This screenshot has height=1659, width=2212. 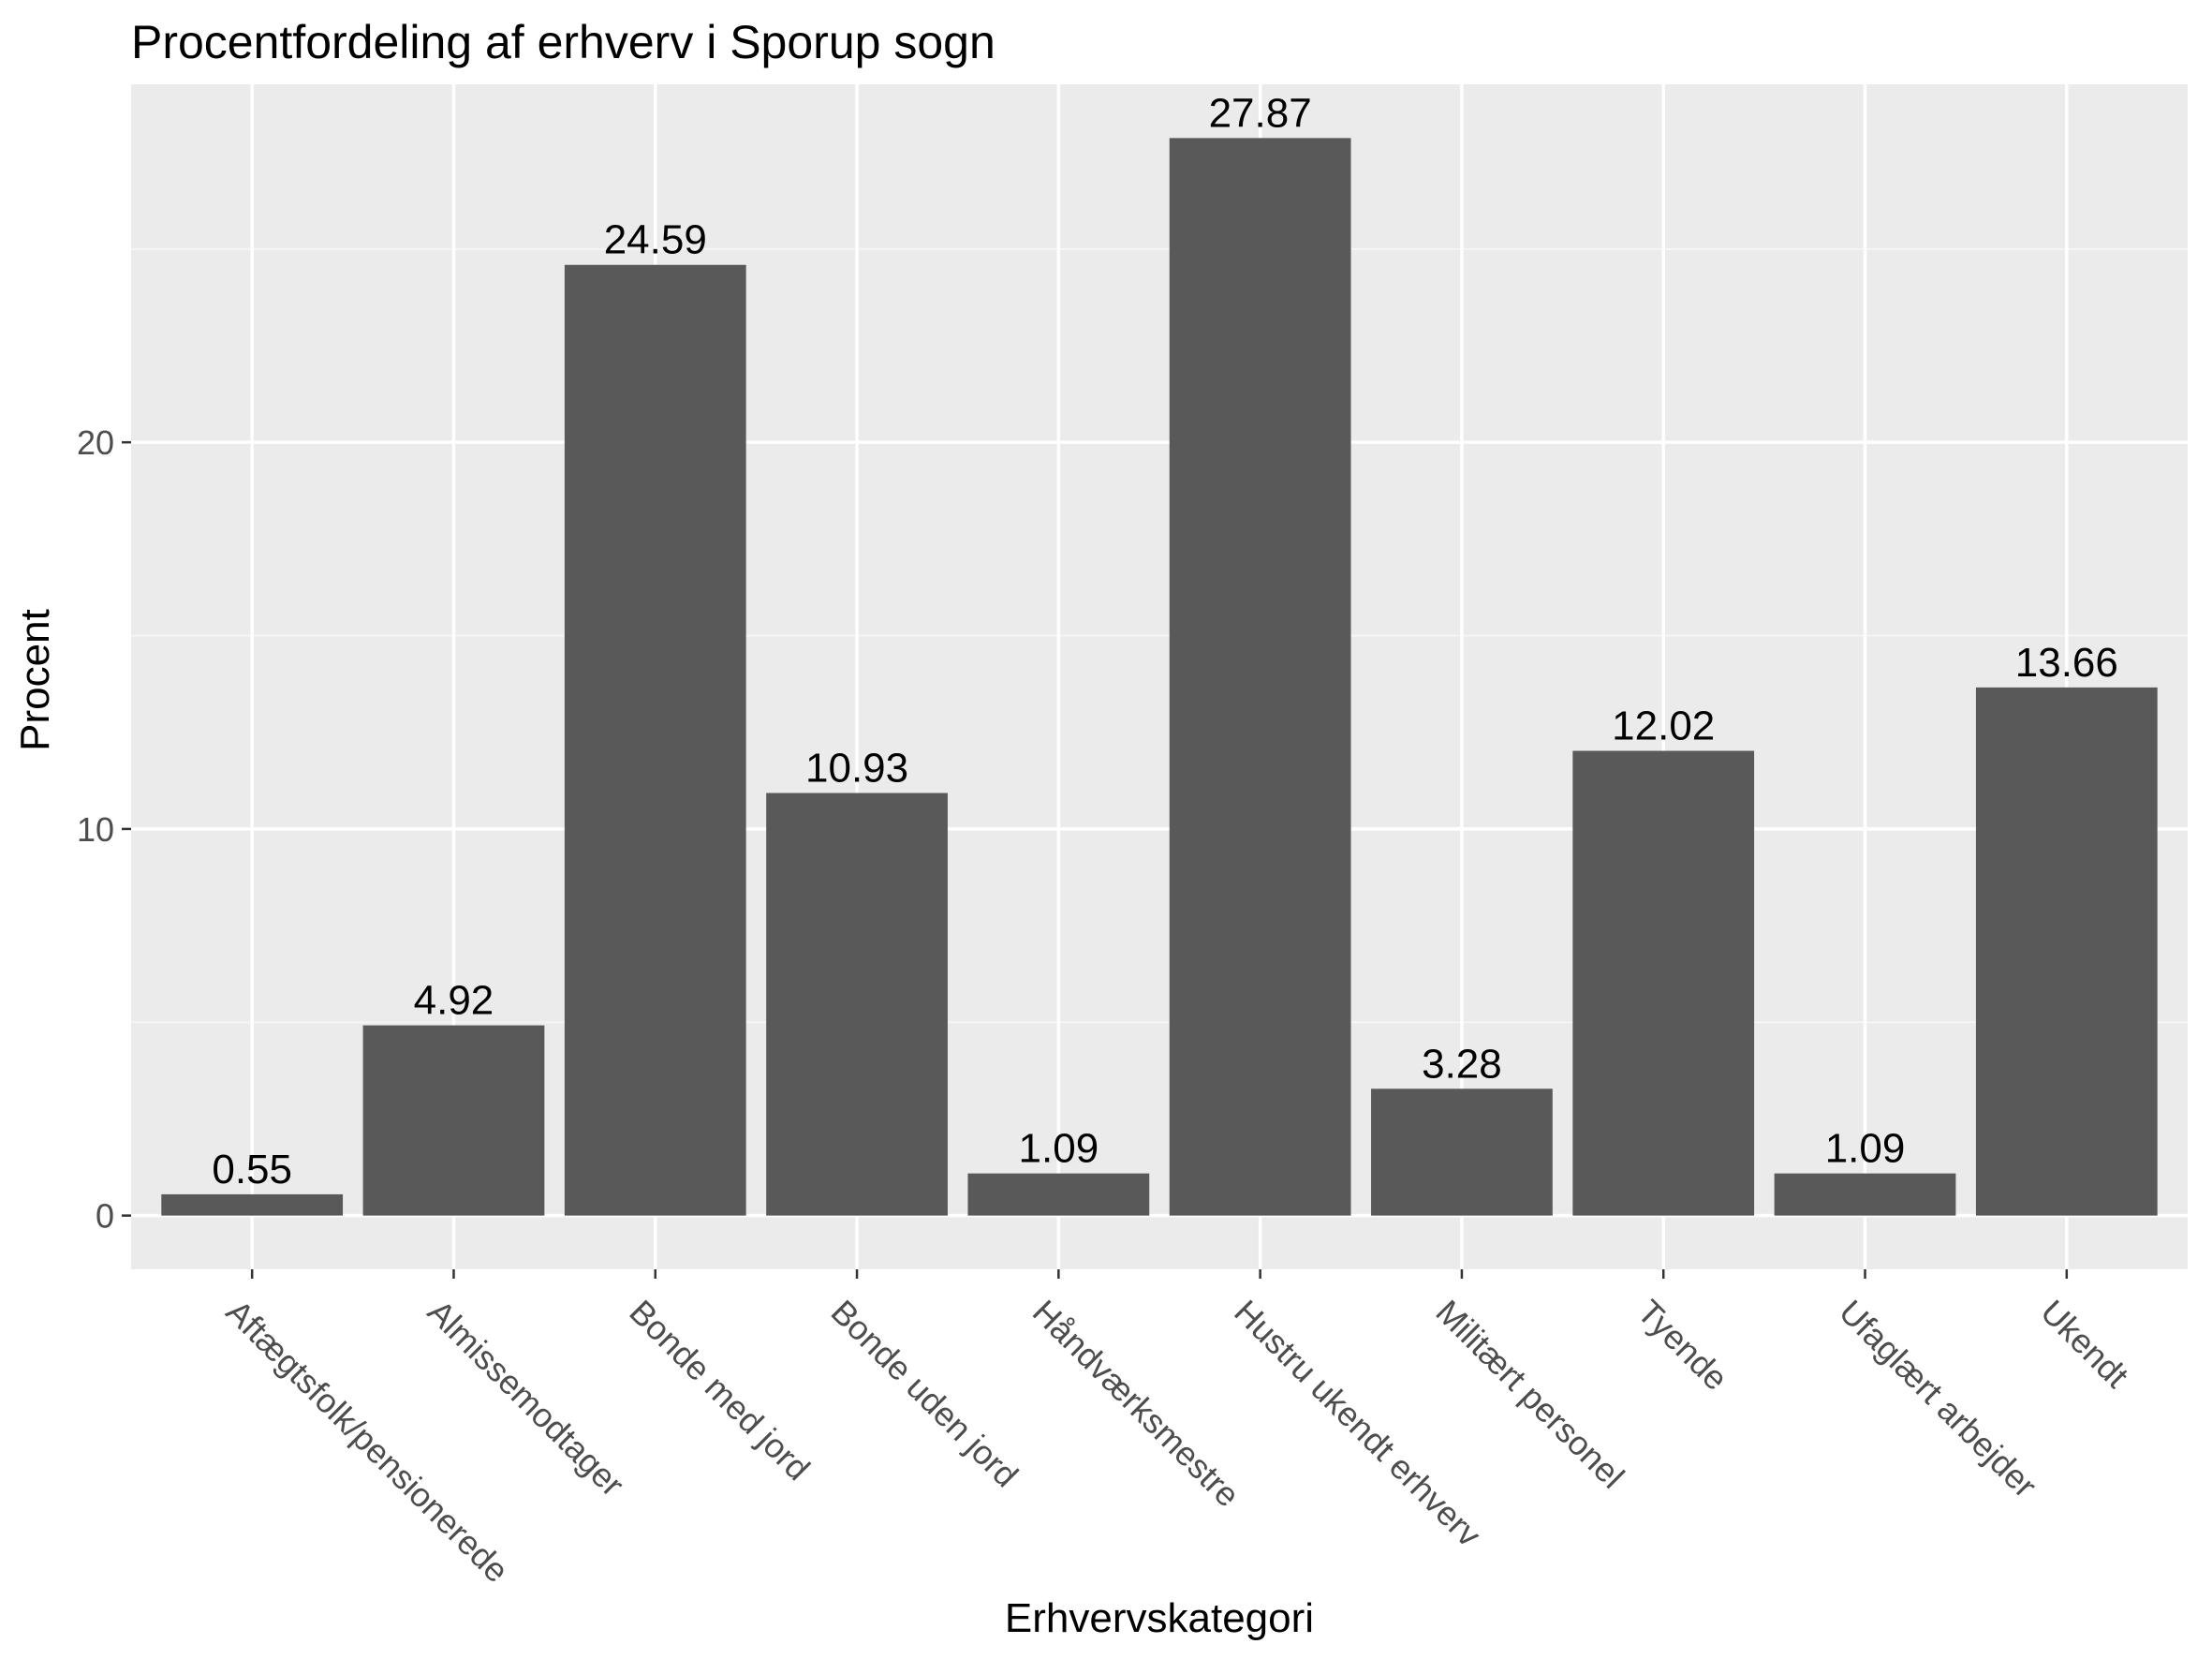 I want to click on bar-value-label: 12.02, so click(x=1663, y=727).